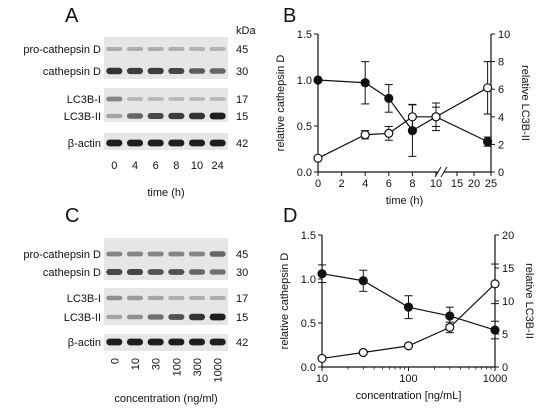 Image resolution: width=550 pixels, height=411 pixels. I want to click on band-label: β-actin, so click(84, 343).